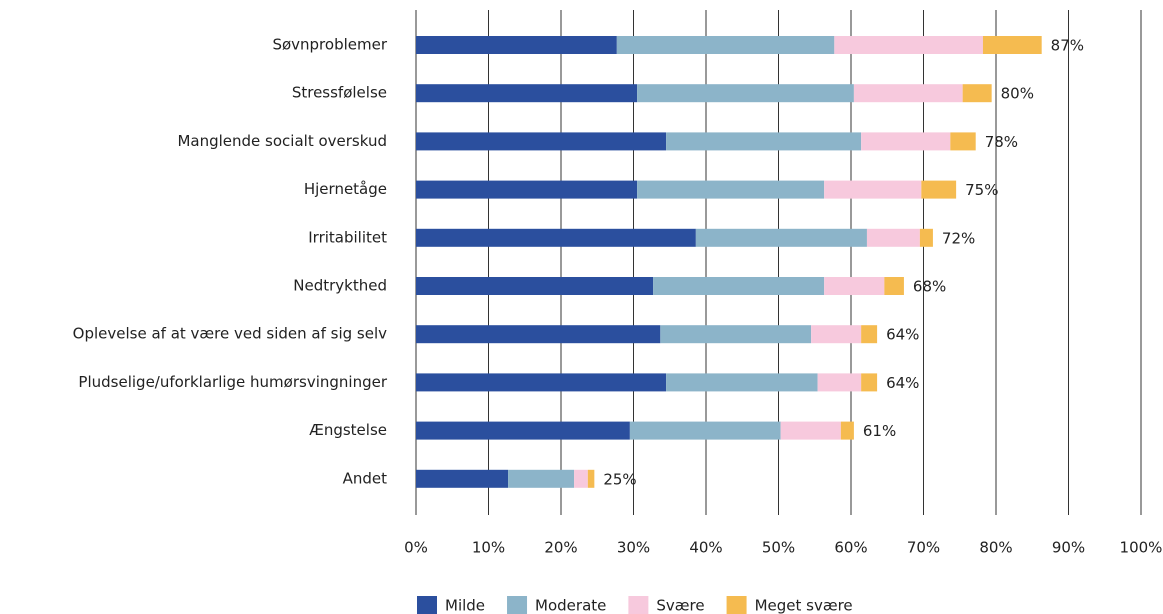  What do you see at coordinates (1017, 94) in the screenshot?
I see `total-label: 80%` at bounding box center [1017, 94].